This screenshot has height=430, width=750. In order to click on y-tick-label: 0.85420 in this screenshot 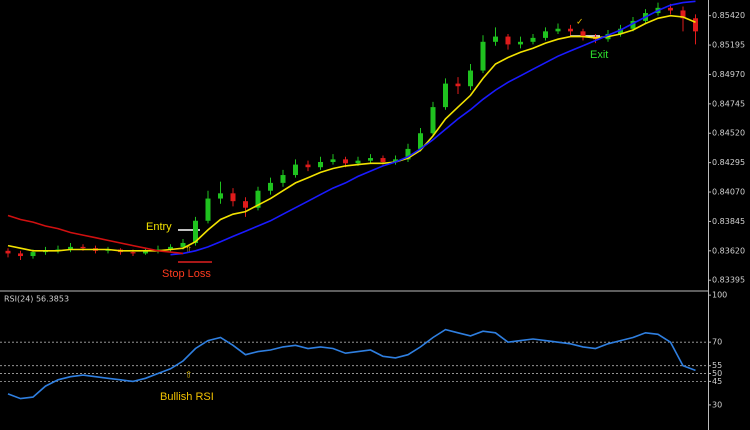, I will do `click(728, 15)`.